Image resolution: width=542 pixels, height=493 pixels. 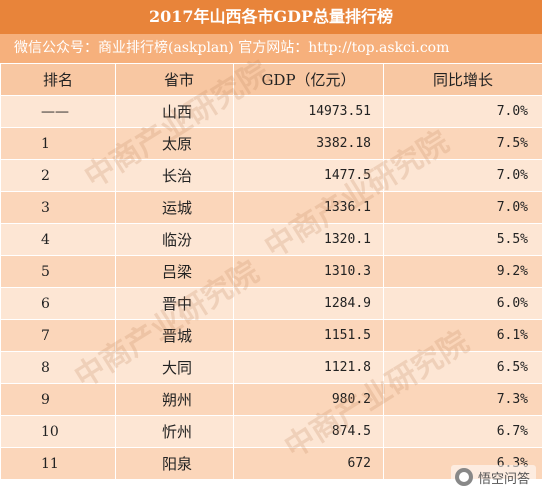 I want to click on table-row: 7 晋城 1151.5 6.1%, so click(x=271, y=335).